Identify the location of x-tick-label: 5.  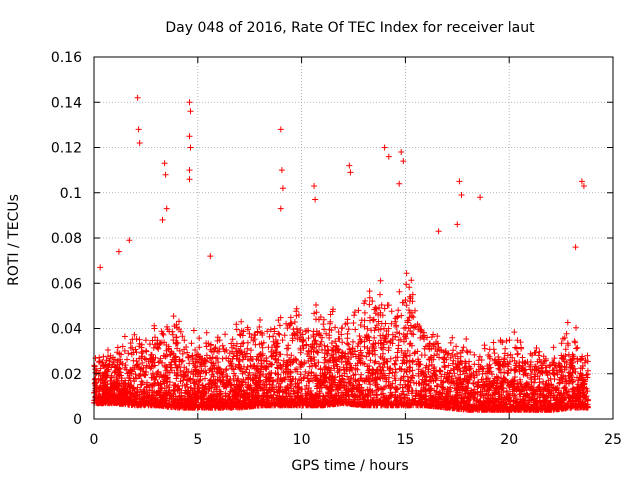
(197, 440).